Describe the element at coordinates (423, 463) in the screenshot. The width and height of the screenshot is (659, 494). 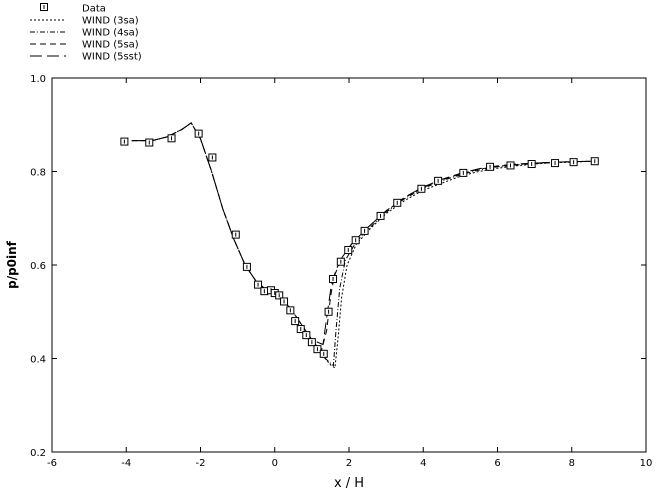
I see `x-tick-label: 4` at that location.